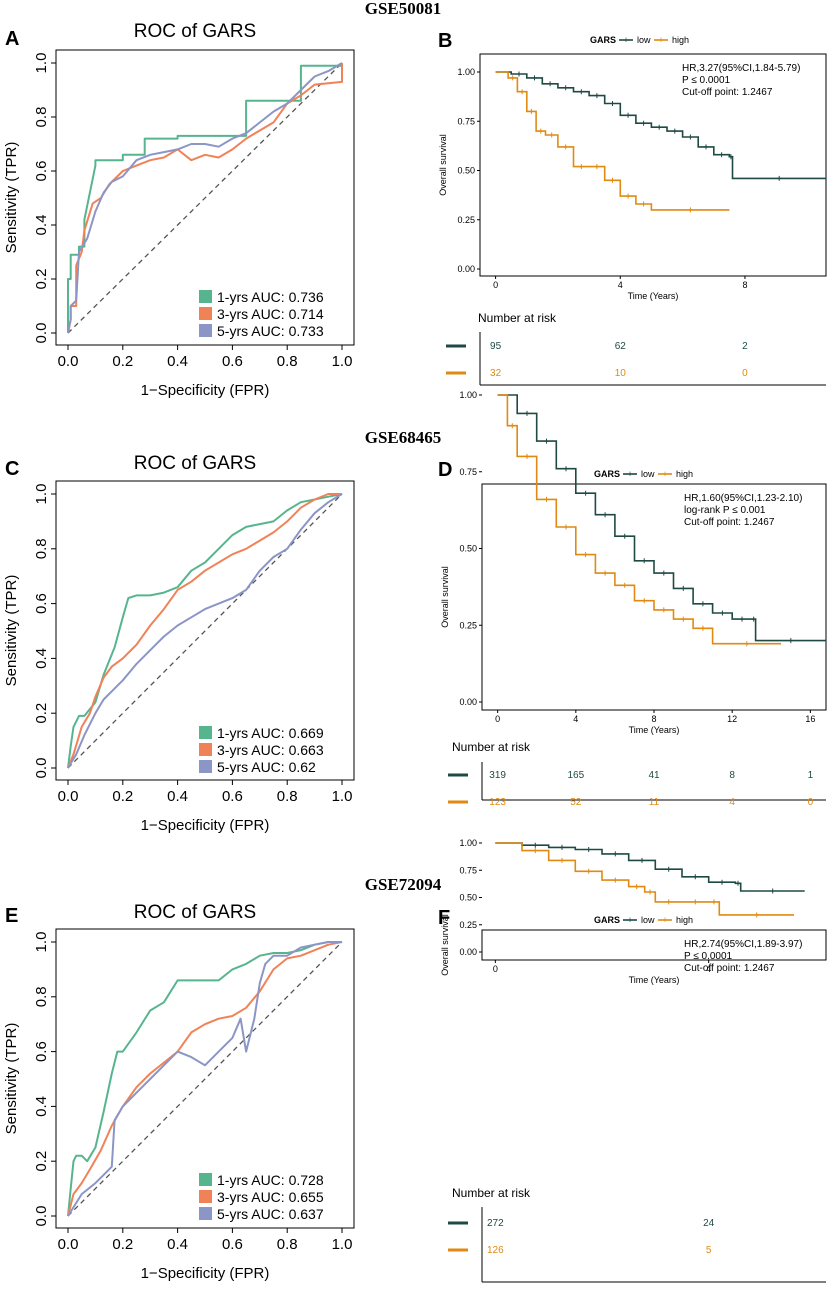 The image size is (830, 1289). What do you see at coordinates (612, 141) in the screenshot?
I see `km-curve-high` at bounding box center [612, 141].